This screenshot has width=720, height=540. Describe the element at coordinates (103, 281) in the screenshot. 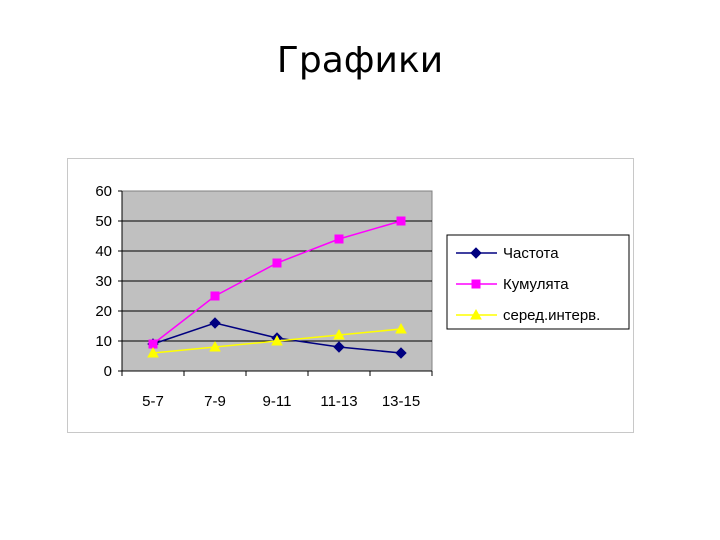

I see `y-tick-label: 30` at that location.